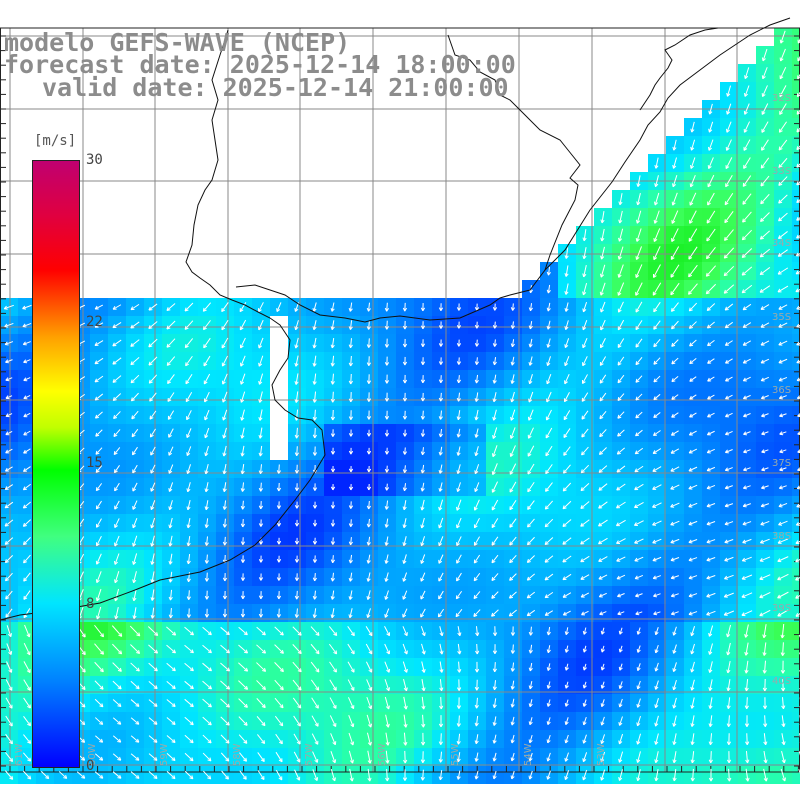 Image resolution: width=800 pixels, height=800 pixels. Describe the element at coordinates (90, 604) in the screenshot. I see `colorbar-tick-label: 8` at that location.